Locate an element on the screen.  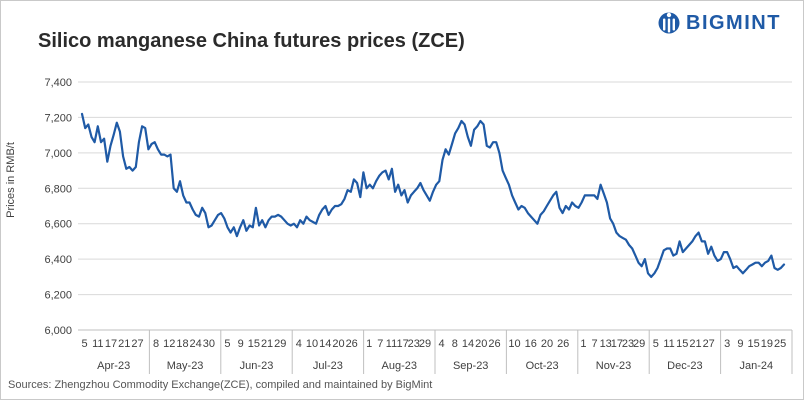
y-tick-label: 6,600 is located at coordinates (58, 225).